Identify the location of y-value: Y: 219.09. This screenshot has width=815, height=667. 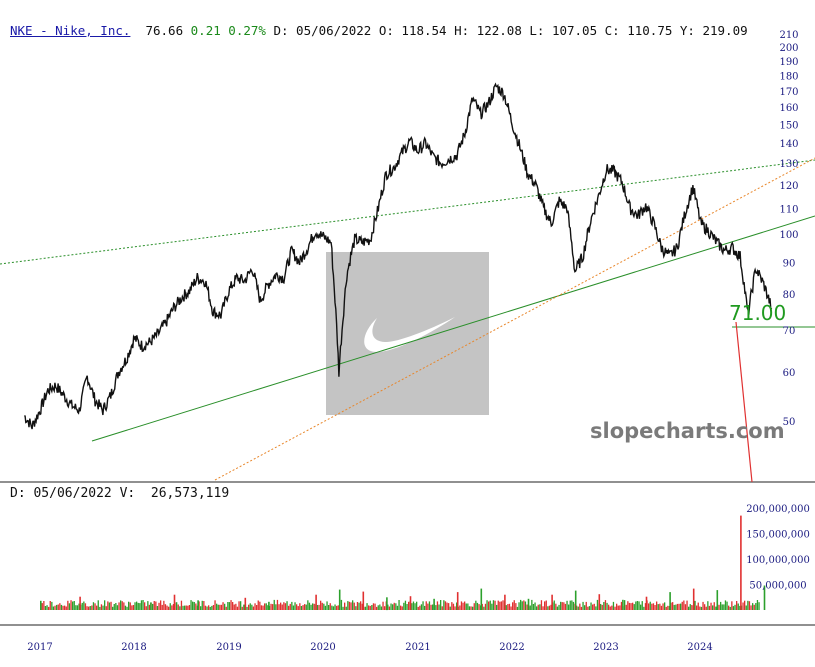
(713, 30).